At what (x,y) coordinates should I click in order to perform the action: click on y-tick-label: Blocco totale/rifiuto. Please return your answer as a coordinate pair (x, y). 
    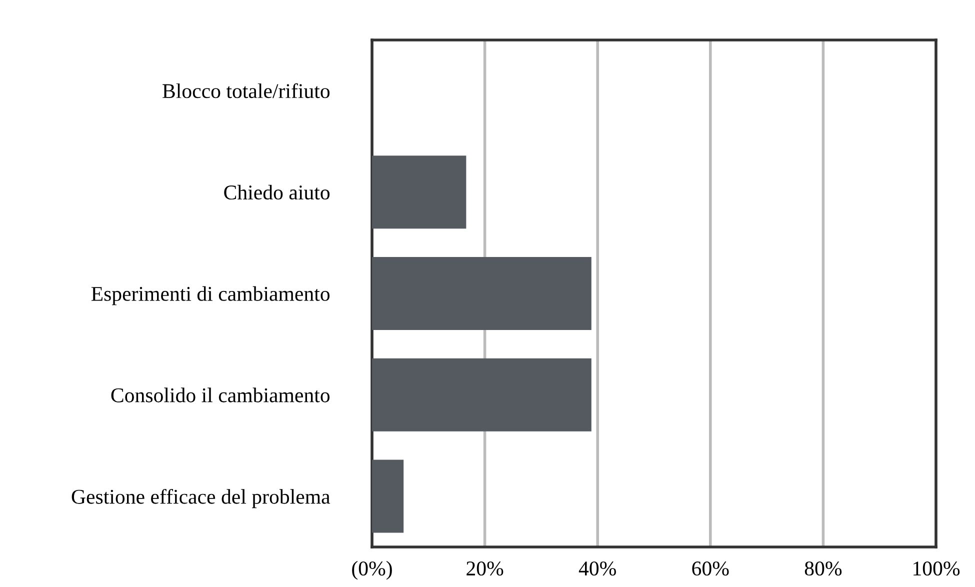
    Looking at the image, I should click on (246, 90).